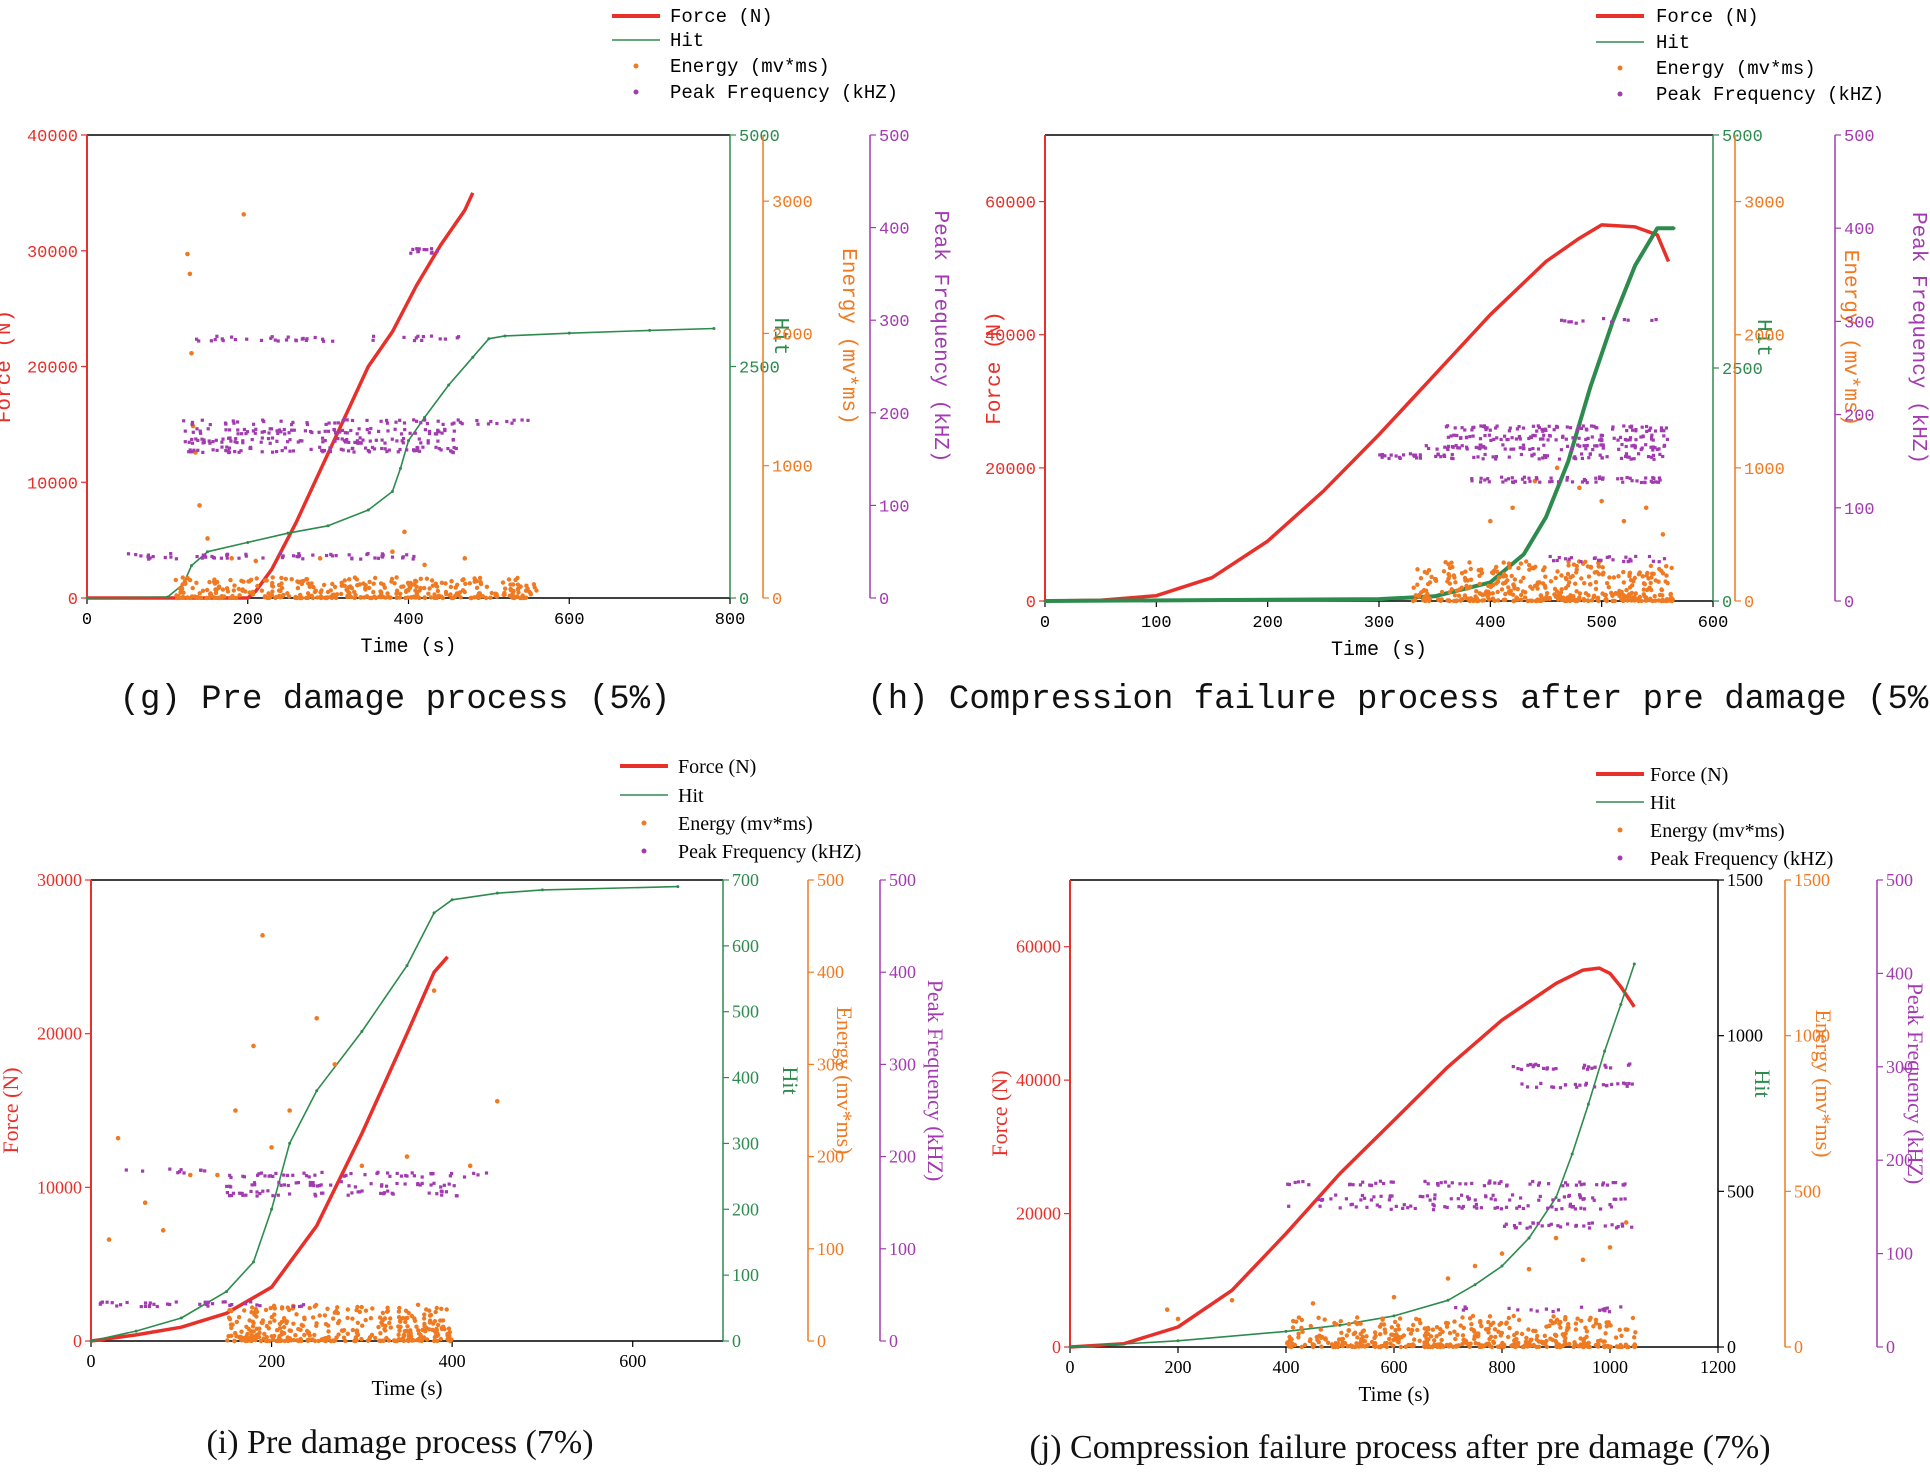 The width and height of the screenshot is (1930, 1474). Describe the element at coordinates (1010, 470) in the screenshot. I see `y-tick-label: 20000` at that location.